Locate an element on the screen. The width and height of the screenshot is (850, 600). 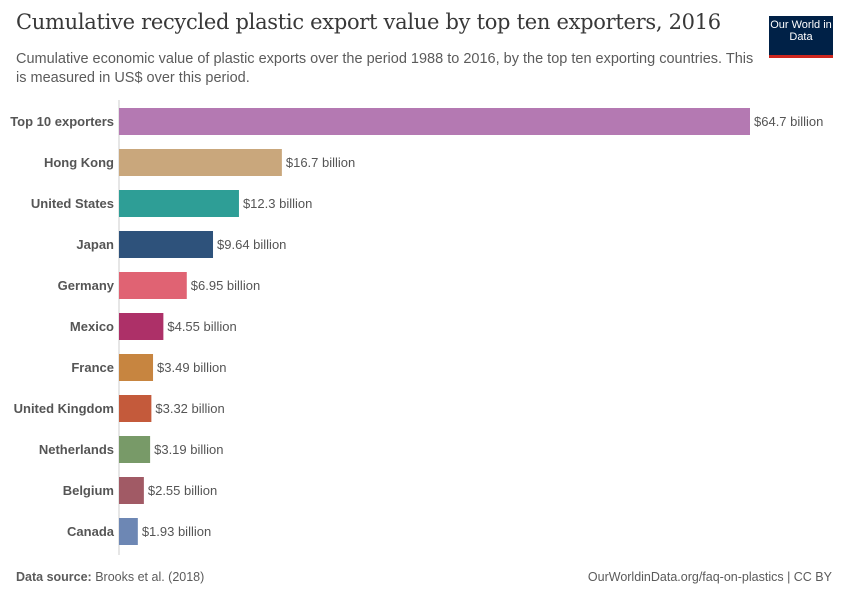
value-label: $9.64 billion is located at coordinates (251, 244).